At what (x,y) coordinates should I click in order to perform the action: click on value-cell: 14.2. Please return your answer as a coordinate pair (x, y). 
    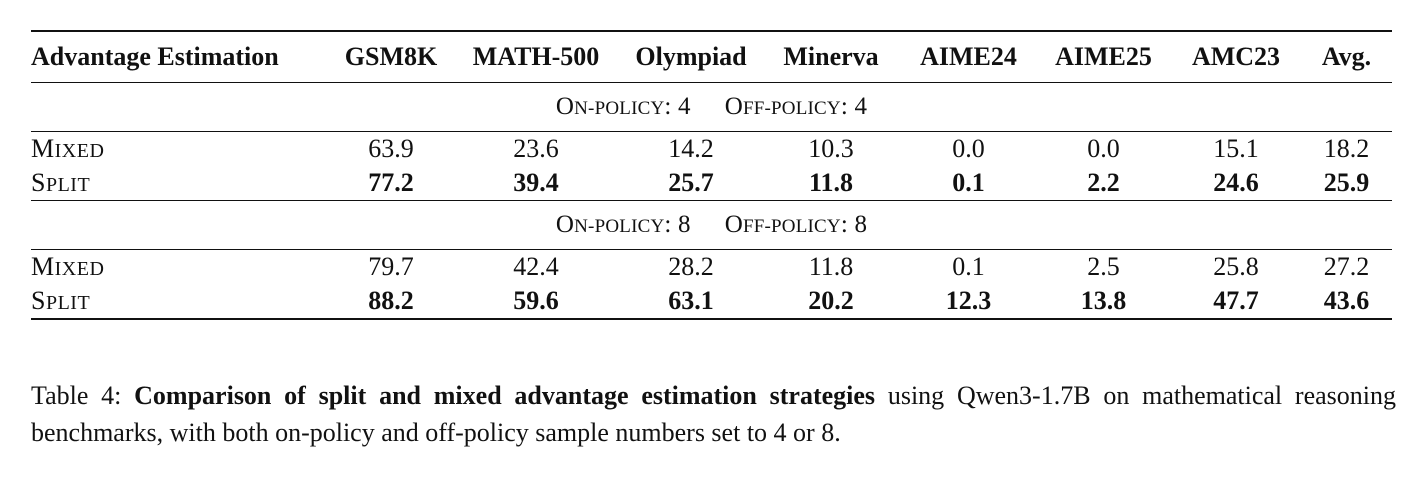
    Looking at the image, I should click on (691, 148).